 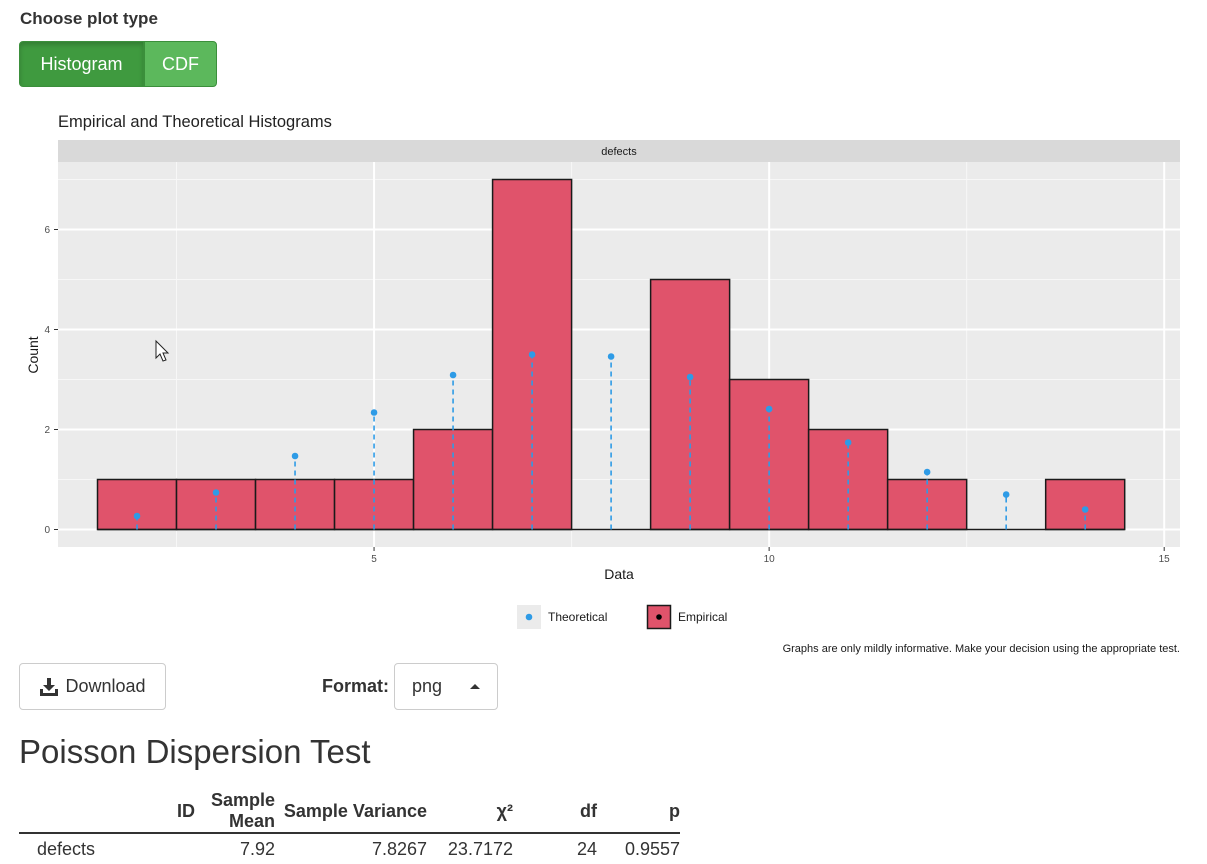 What do you see at coordinates (475, 686) in the screenshot?
I see `caret-up-icon` at bounding box center [475, 686].